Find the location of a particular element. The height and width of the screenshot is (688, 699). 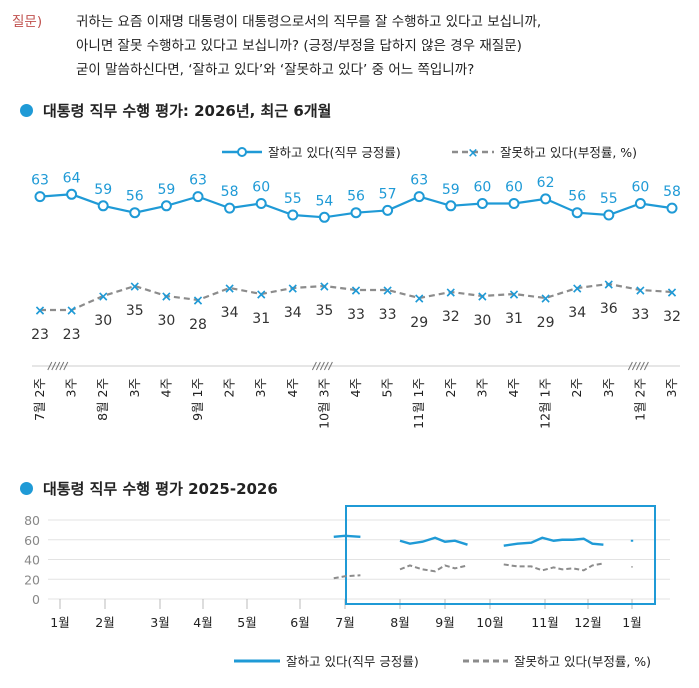

negative-value-label: 30 is located at coordinates (166, 321).